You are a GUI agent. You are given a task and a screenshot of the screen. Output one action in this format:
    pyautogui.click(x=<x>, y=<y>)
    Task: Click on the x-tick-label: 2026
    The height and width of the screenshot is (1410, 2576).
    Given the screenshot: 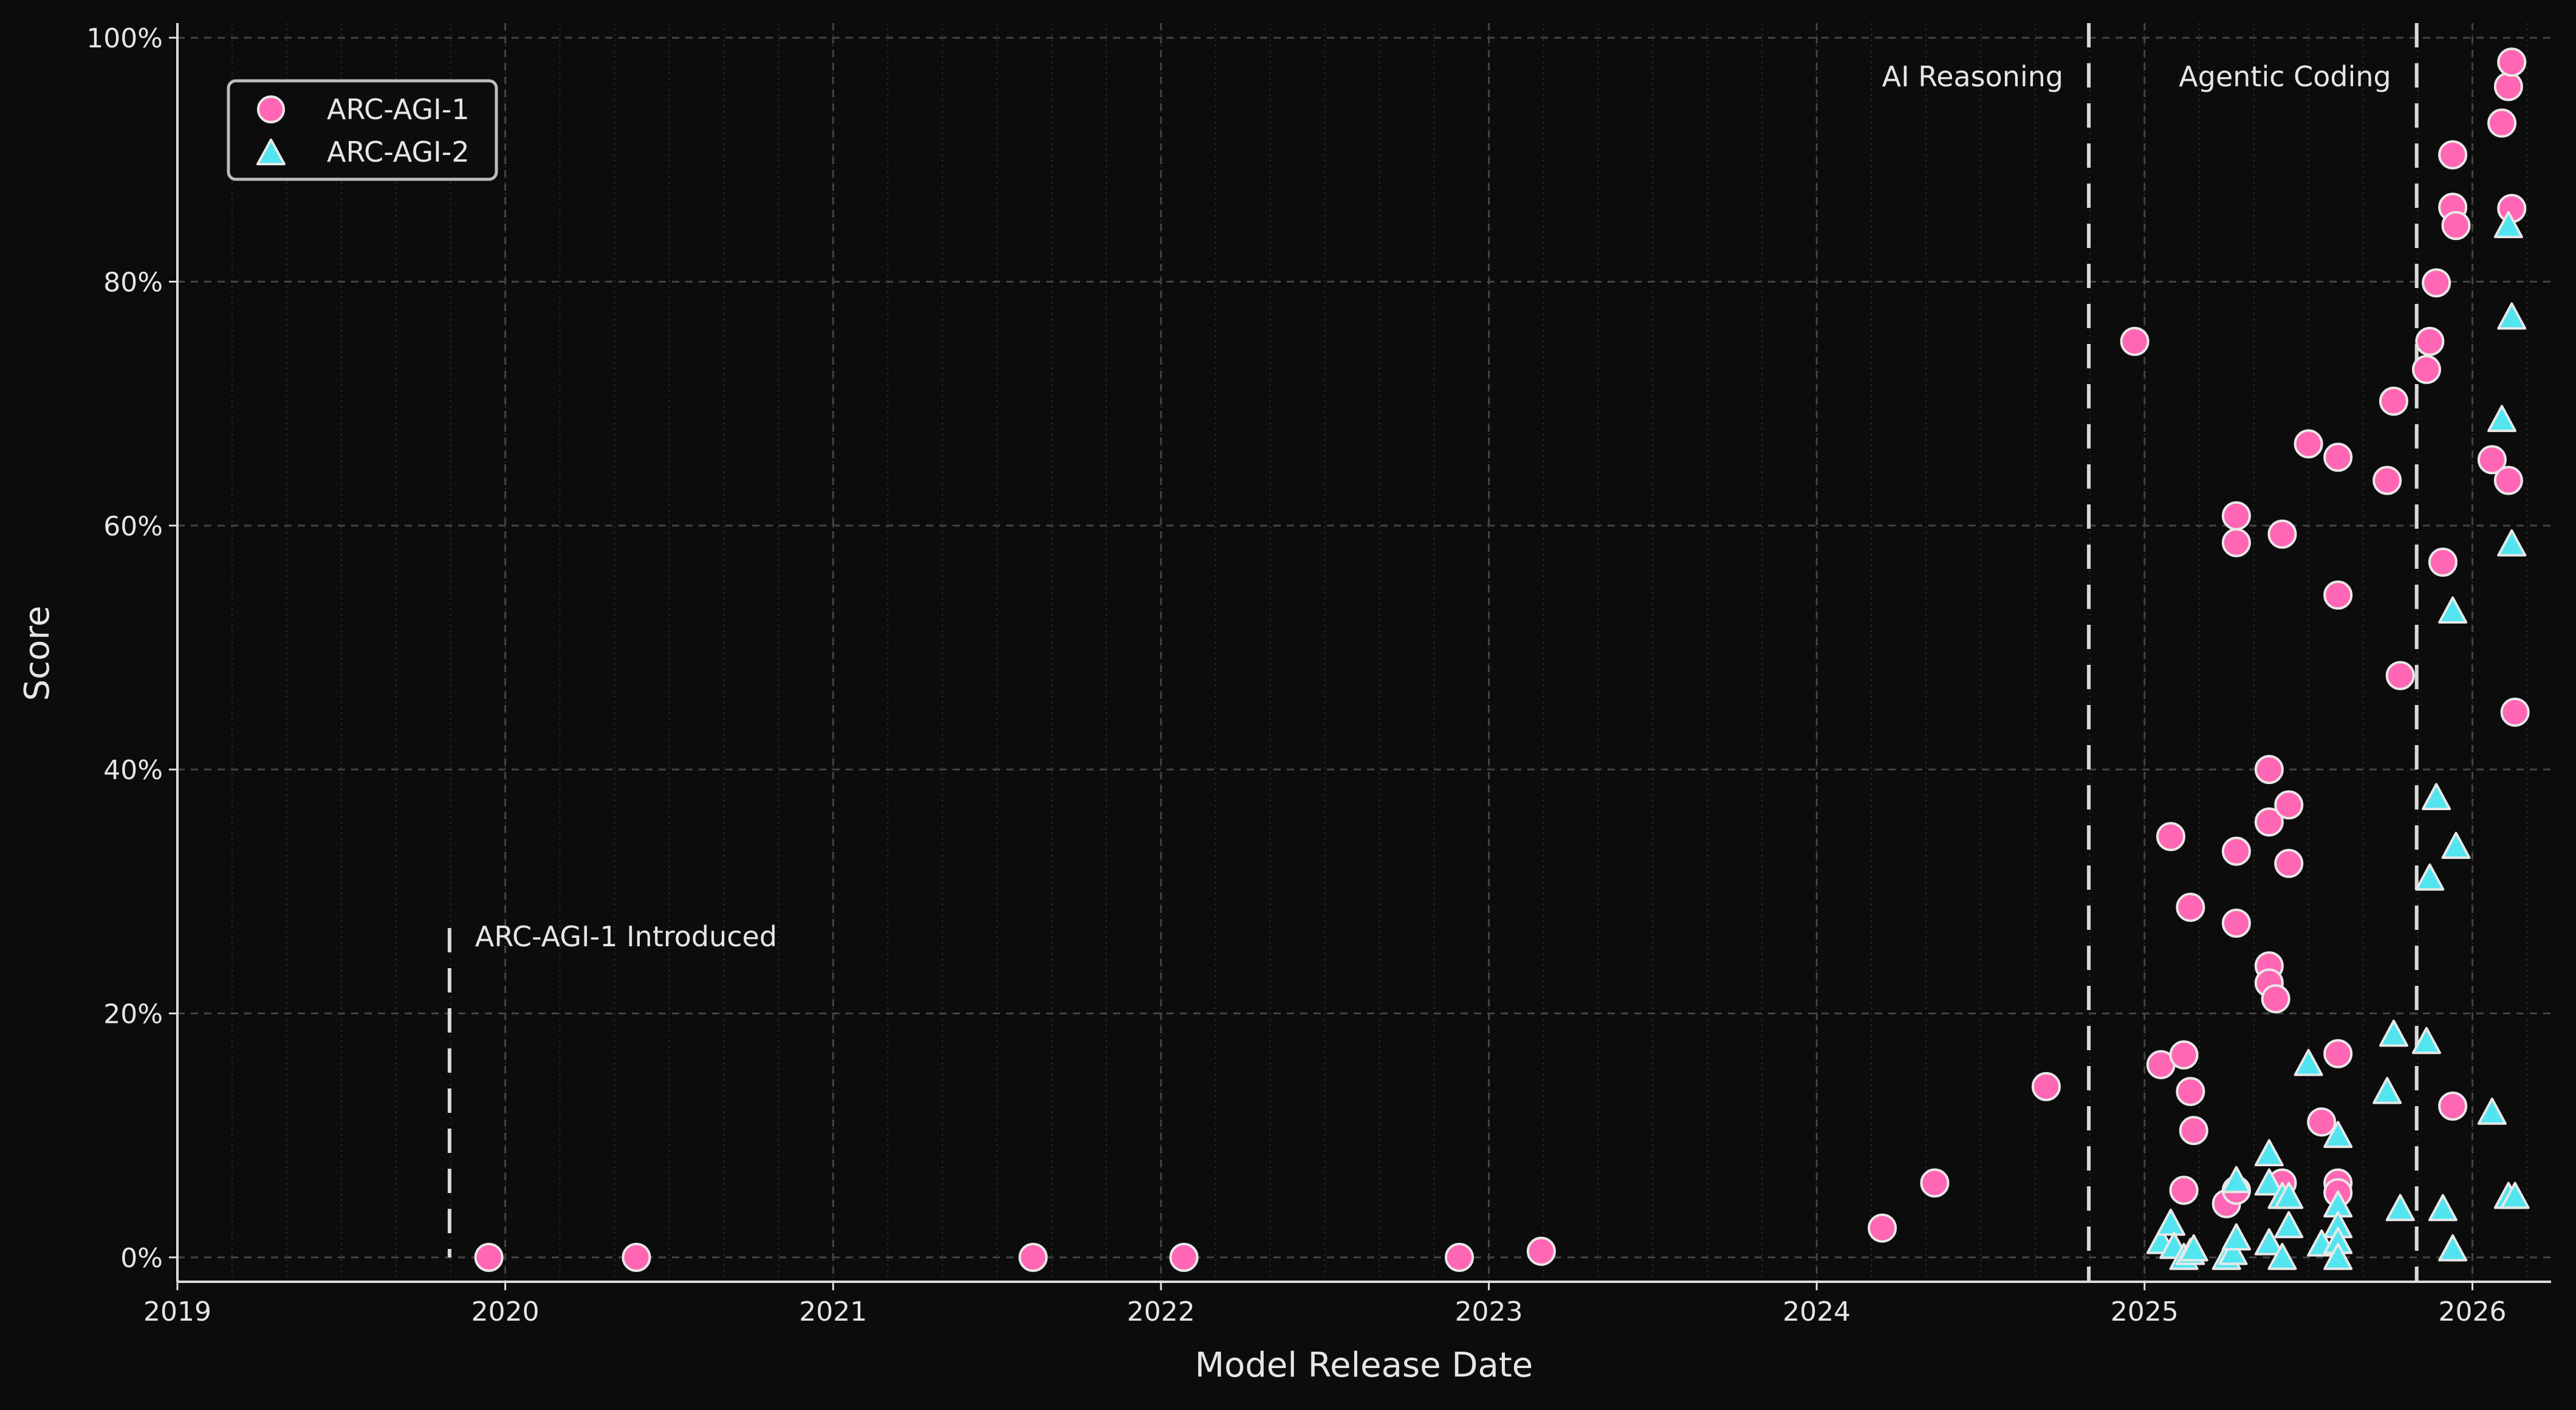 What is the action you would take?
    pyautogui.click(x=2472, y=1311)
    